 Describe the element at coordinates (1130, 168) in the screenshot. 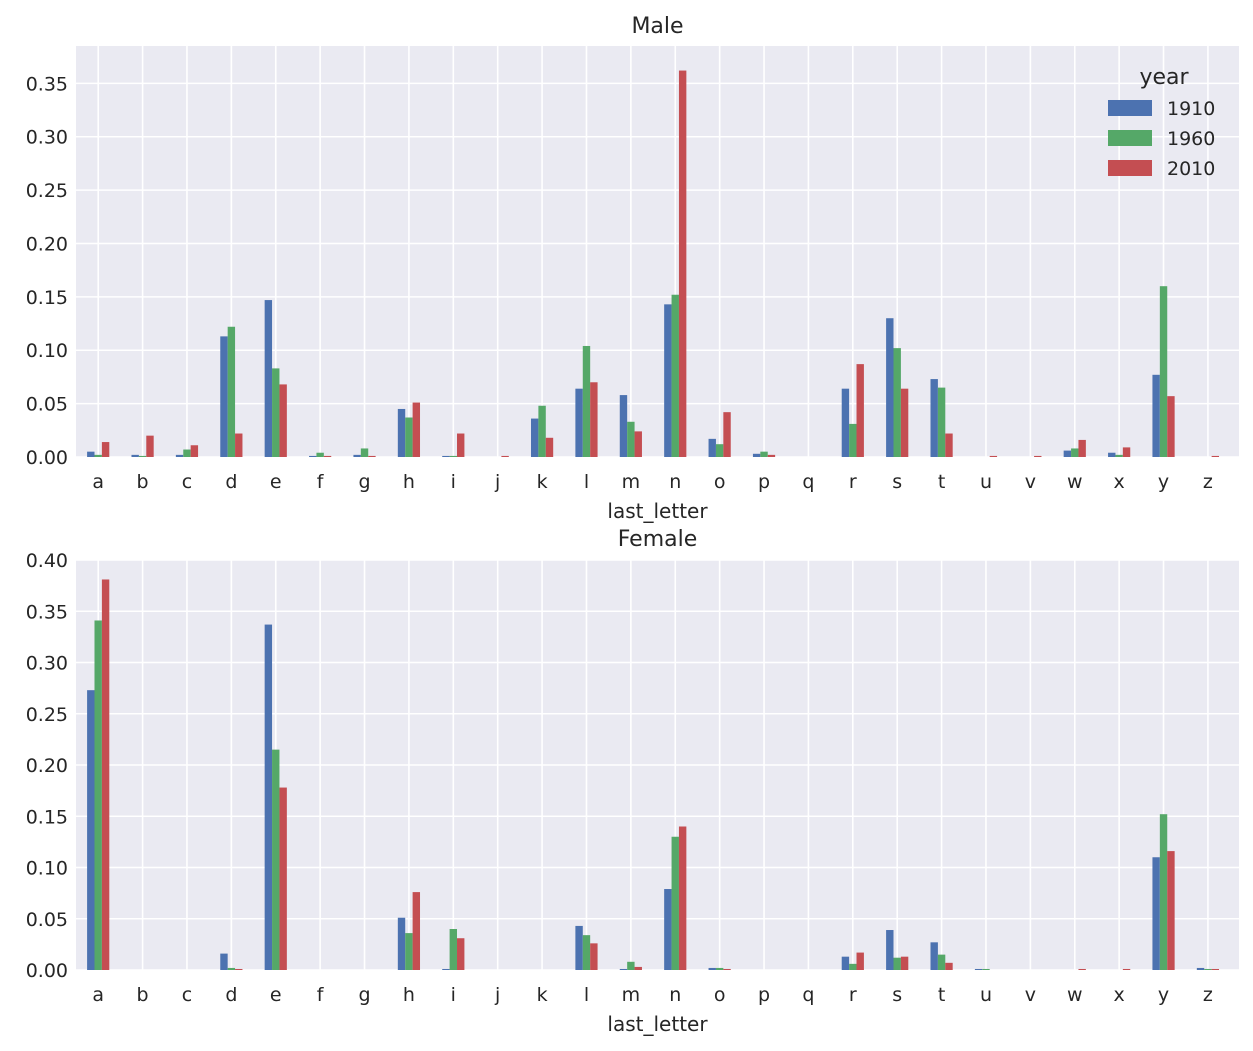

I see `legend-swatch-2010` at that location.